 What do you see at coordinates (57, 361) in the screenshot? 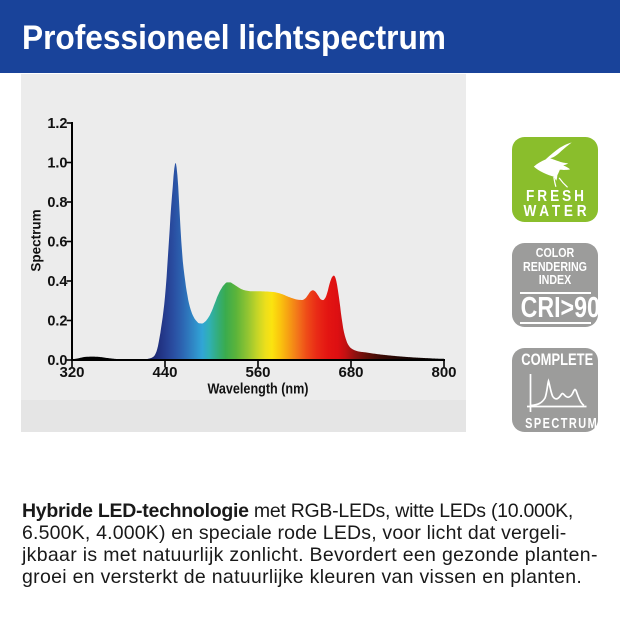
I see `svg-text: 0.0` at bounding box center [57, 361].